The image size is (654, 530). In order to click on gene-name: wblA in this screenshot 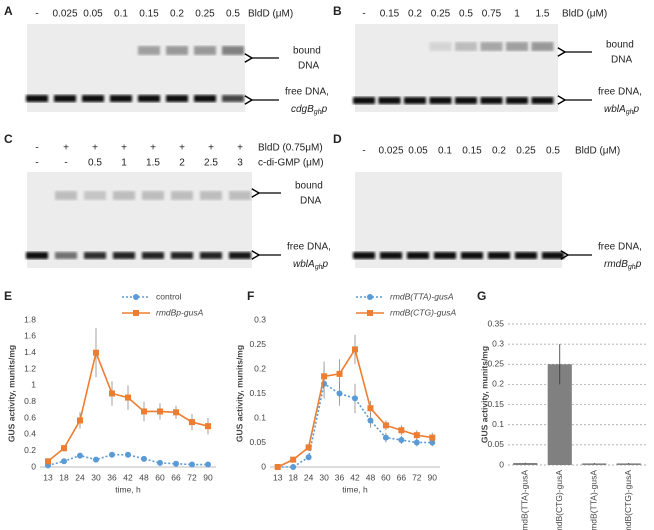, I will do `click(304, 264)`.